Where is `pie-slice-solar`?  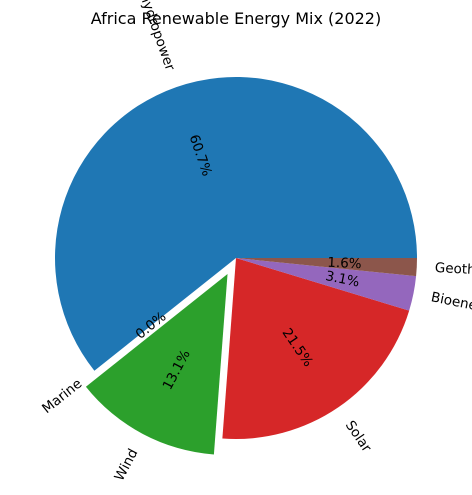 pie-slice-solar is located at coordinates (316, 348).